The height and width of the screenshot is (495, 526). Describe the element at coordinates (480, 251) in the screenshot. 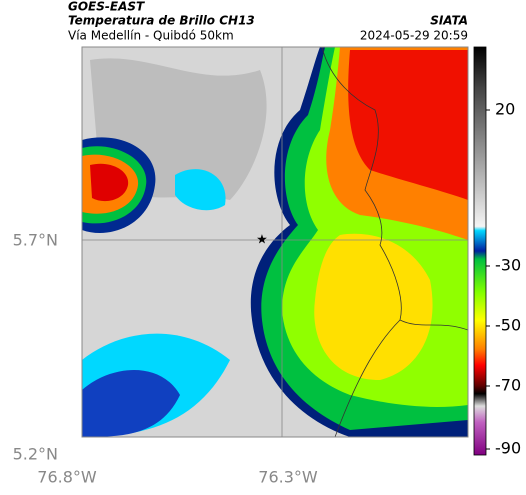

I see `colorbar` at that location.